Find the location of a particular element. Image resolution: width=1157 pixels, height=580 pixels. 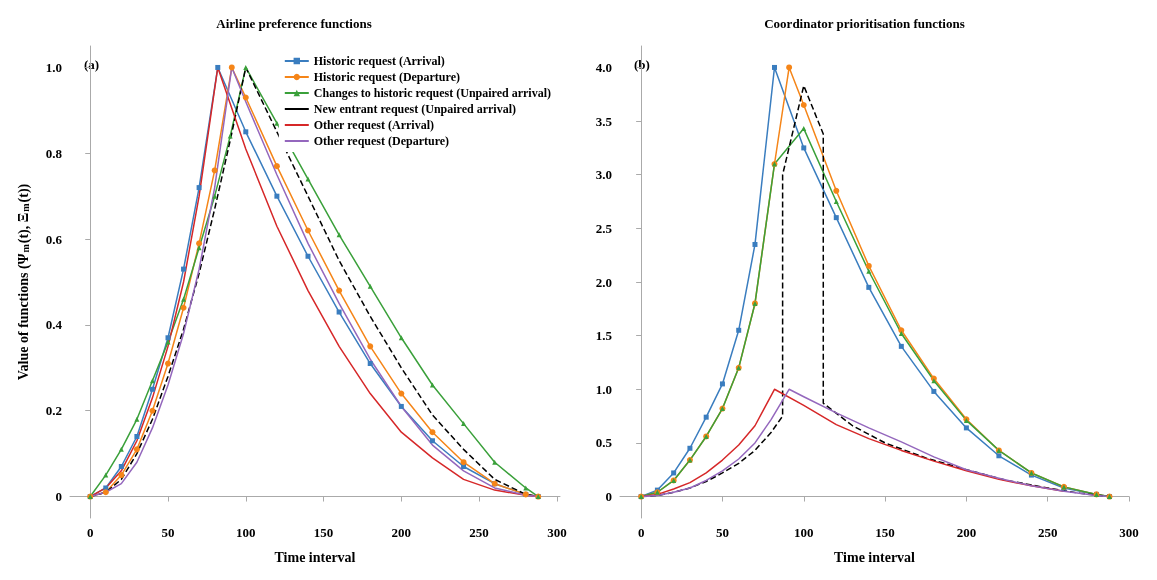

legend-label: Other request (Arrival) is located at coordinates (373, 125).